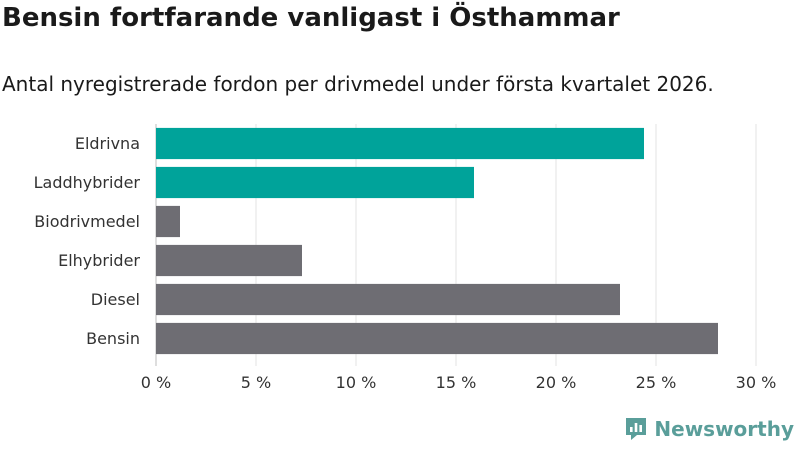 The width and height of the screenshot is (800, 450). I want to click on x-tick-label: 0 %, so click(156, 382).